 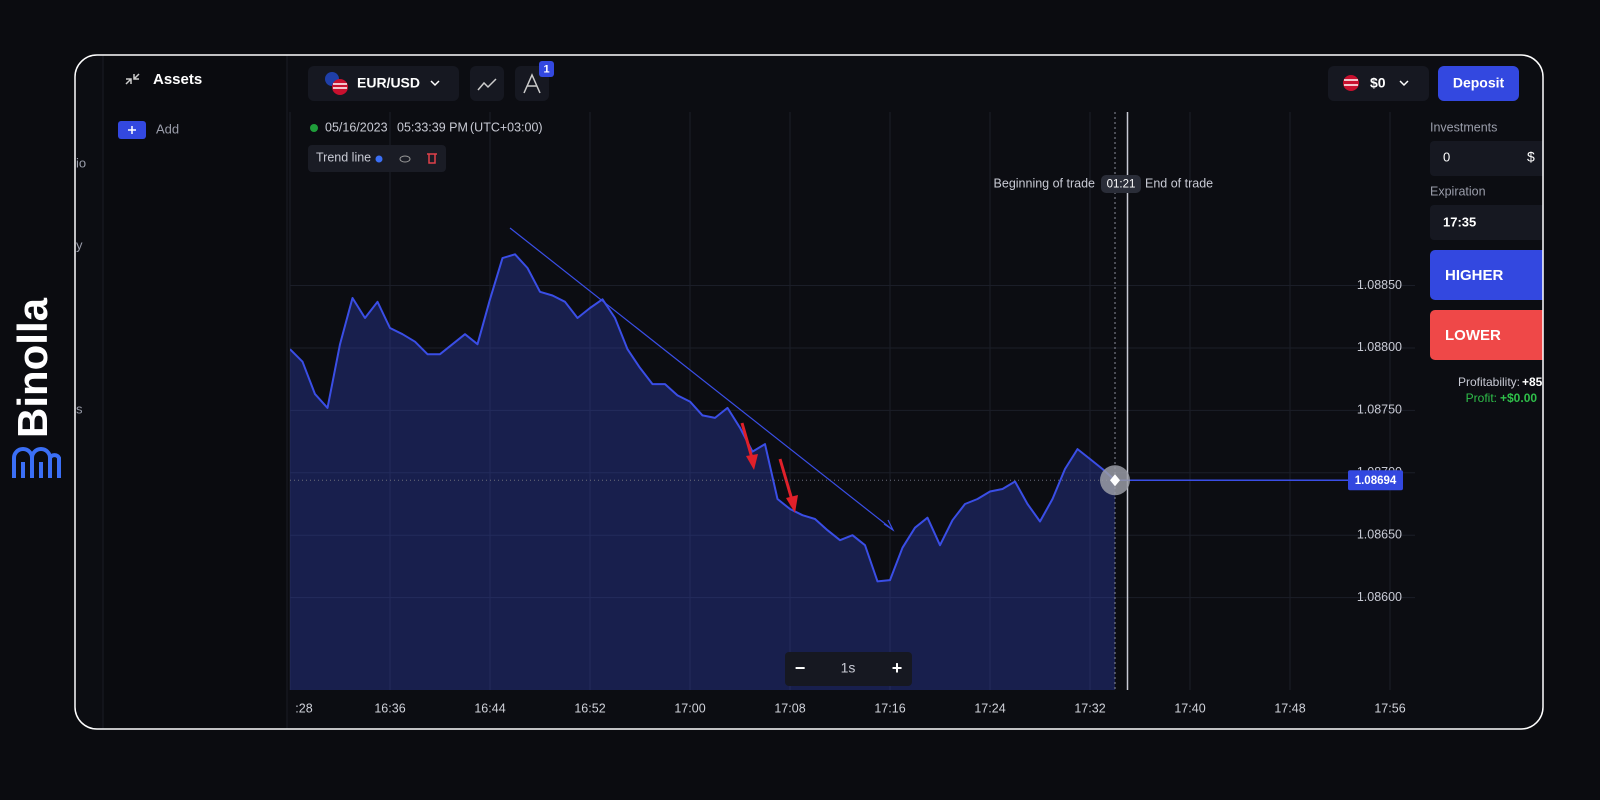 What do you see at coordinates (701, 379) in the screenshot?
I see `trend-line` at bounding box center [701, 379].